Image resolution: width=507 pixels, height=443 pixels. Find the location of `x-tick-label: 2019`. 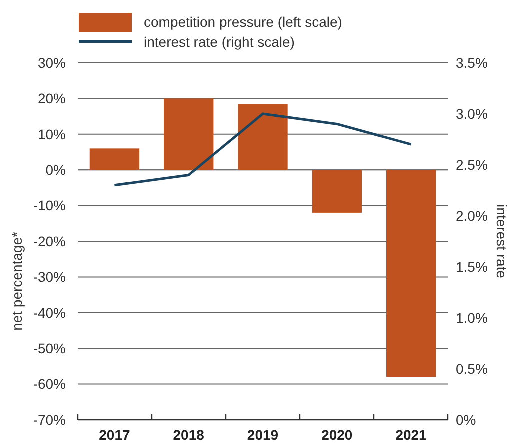

x-tick-label: 2019 is located at coordinates (263, 435).